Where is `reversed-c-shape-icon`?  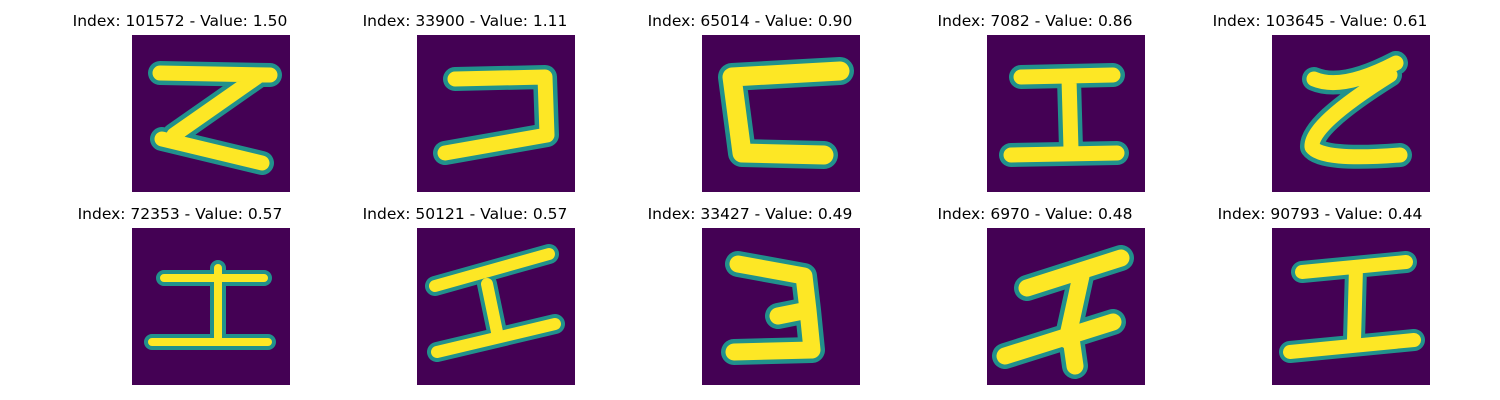
reversed-c-shape-icon is located at coordinates (496, 113).